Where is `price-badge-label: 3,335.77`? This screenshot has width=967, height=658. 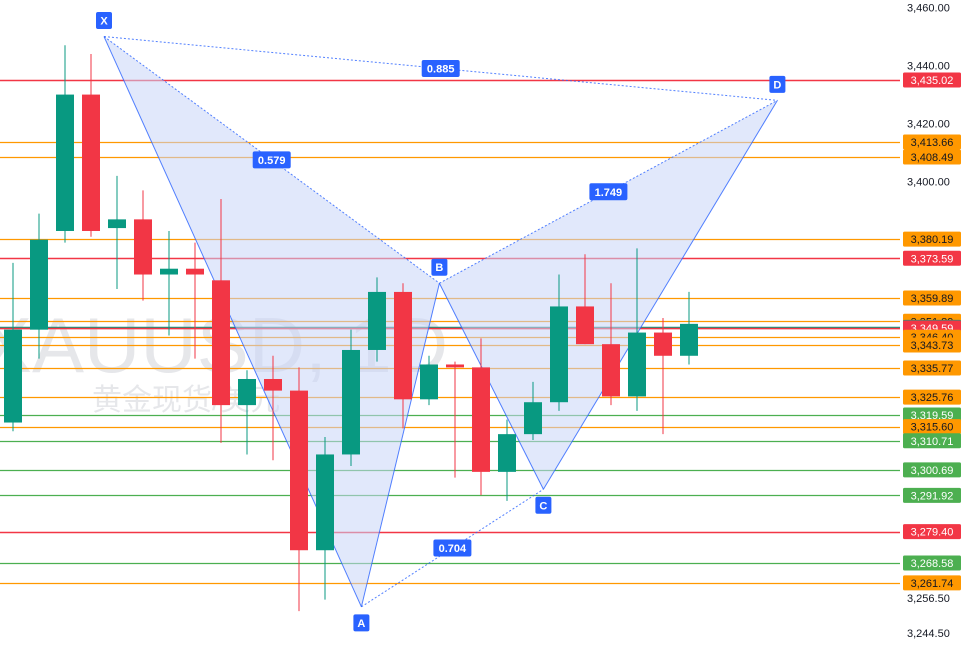
price-badge-label: 3,335.77 is located at coordinates (932, 369).